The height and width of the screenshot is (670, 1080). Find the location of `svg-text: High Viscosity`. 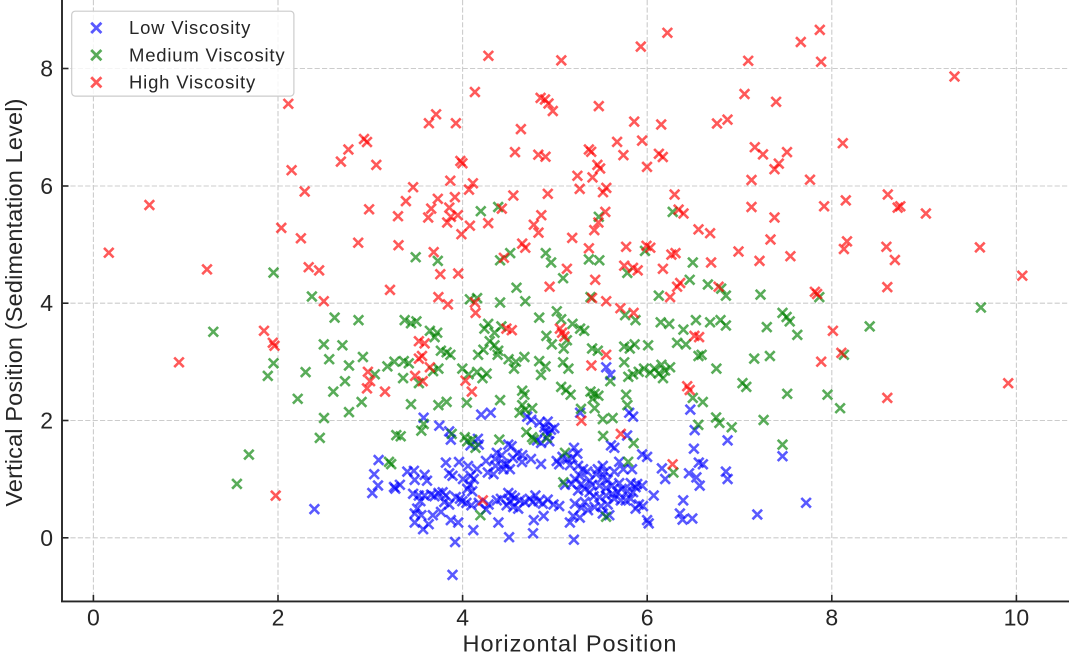

svg-text: High Viscosity is located at coordinates (192, 82).